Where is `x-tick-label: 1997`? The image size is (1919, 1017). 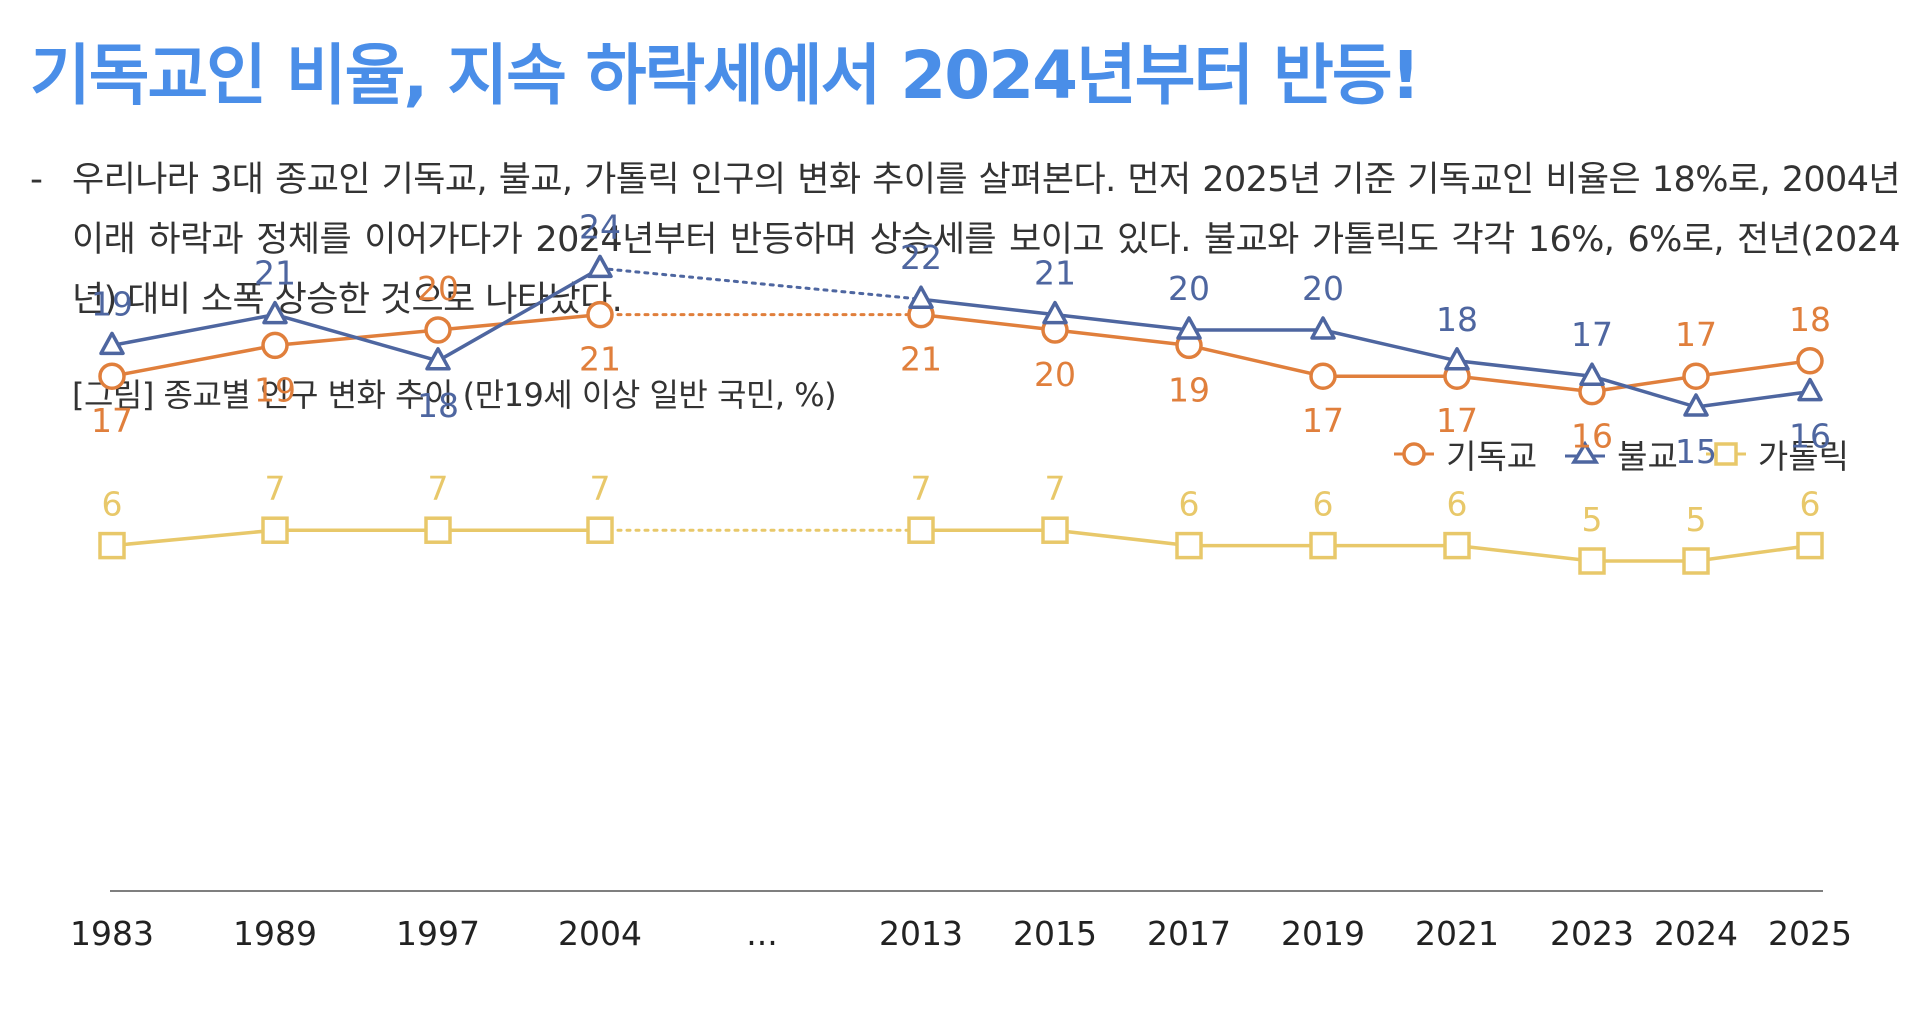
x-tick-label: 1997 is located at coordinates (438, 933).